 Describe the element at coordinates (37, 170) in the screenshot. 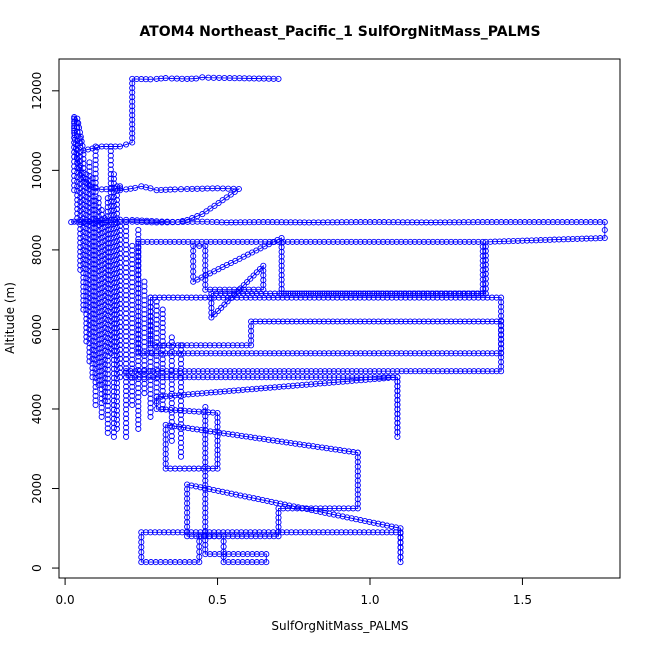

I see `y-tick-label: 10000` at that location.